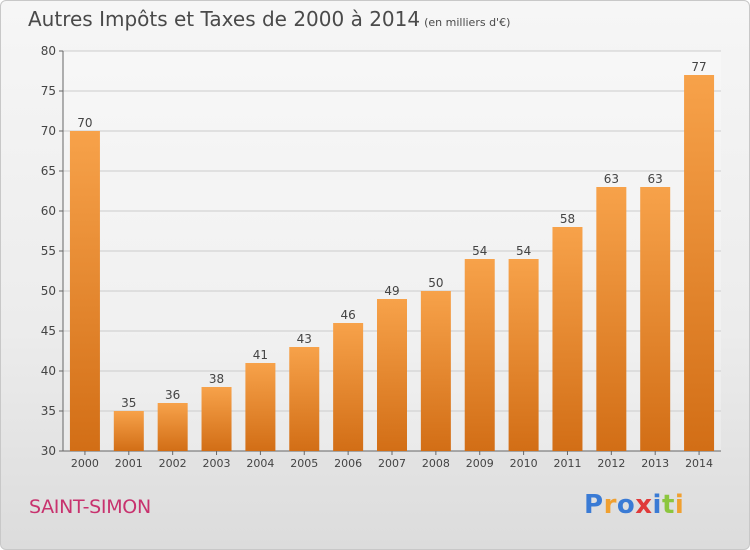 Image resolution: width=750 pixels, height=550 pixels. Describe the element at coordinates (655, 179) in the screenshot. I see `data-label-2013: 63` at that location.